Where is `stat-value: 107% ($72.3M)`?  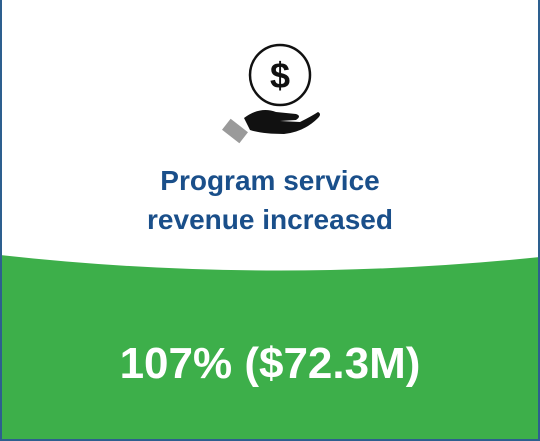 stat-value: 107% ($72.3M) is located at coordinates (270, 363).